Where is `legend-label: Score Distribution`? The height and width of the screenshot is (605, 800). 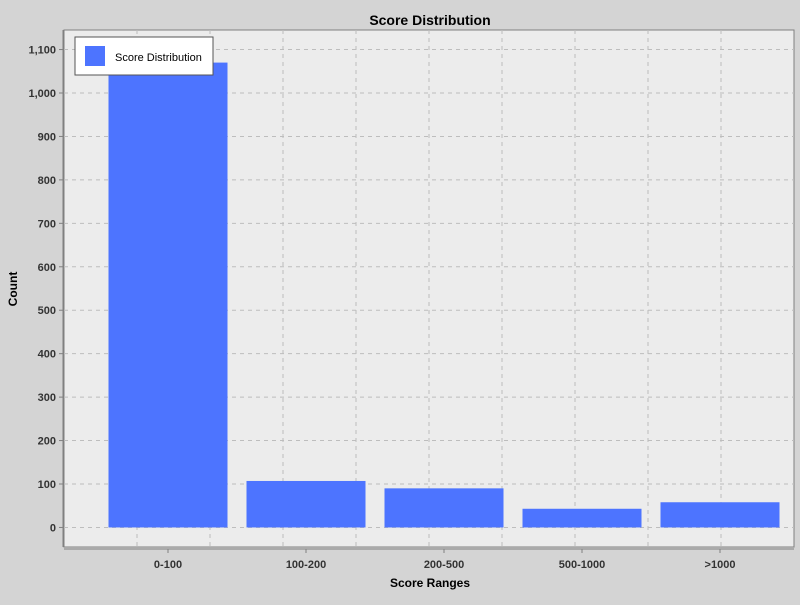
legend-label: Score Distribution is located at coordinates (158, 58).